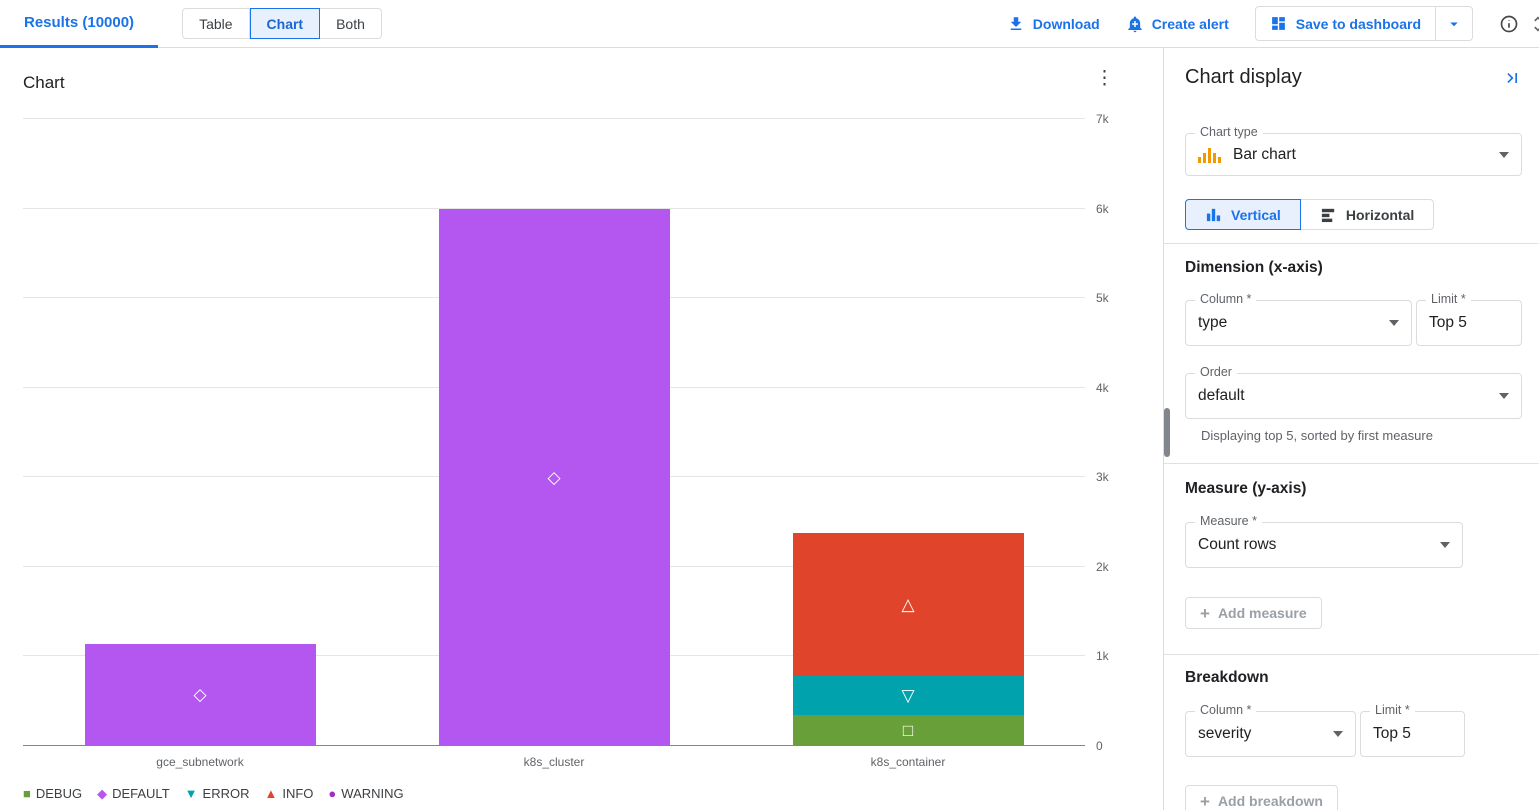  I want to click on dimension-limit-label: Limit *, so click(1448, 299).